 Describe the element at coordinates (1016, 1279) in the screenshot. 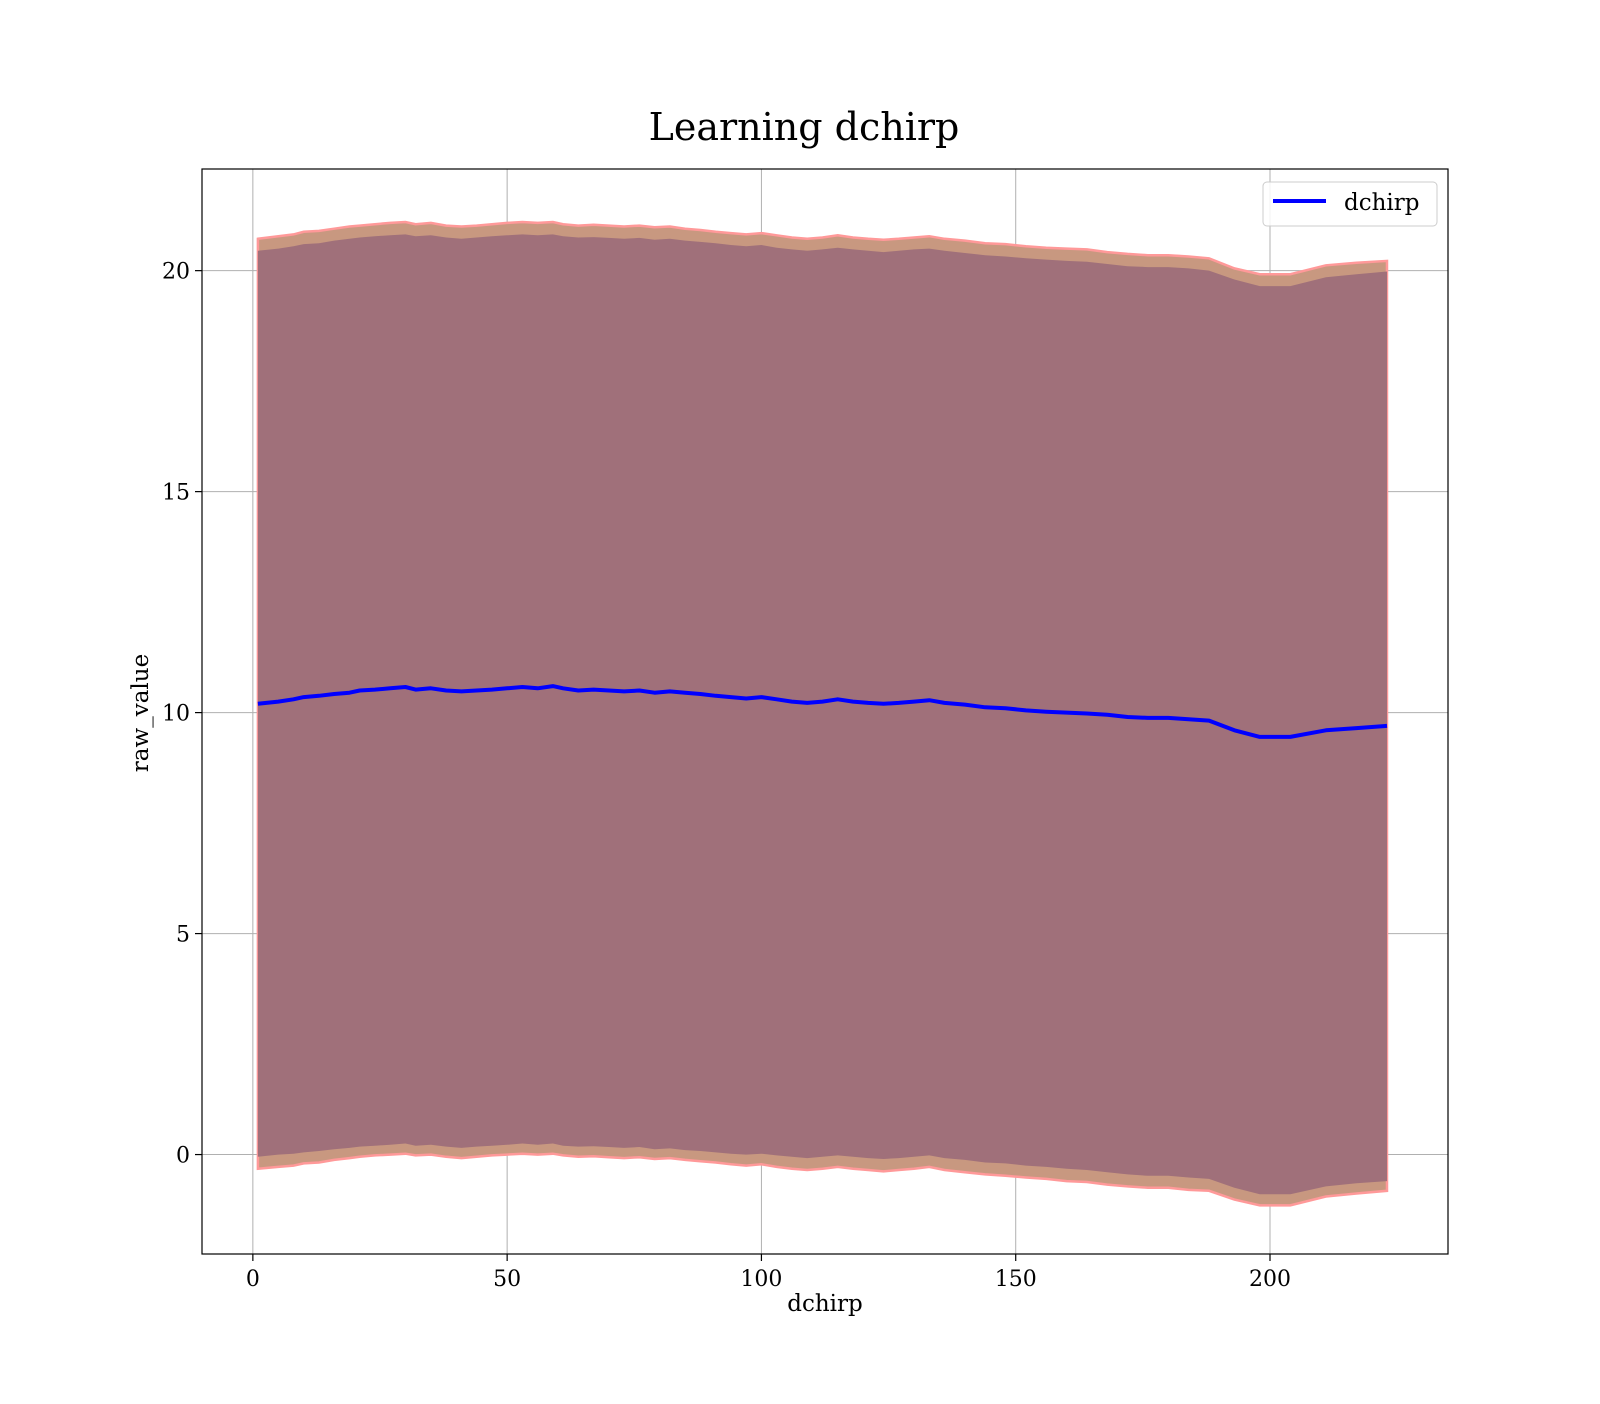

I see `x-tick-label: 150` at that location.